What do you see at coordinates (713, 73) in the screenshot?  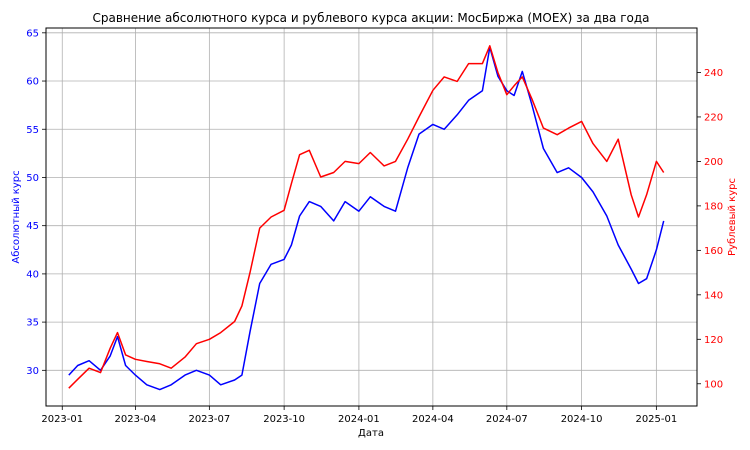 I see `y-right-tick-label: 240` at bounding box center [713, 73].